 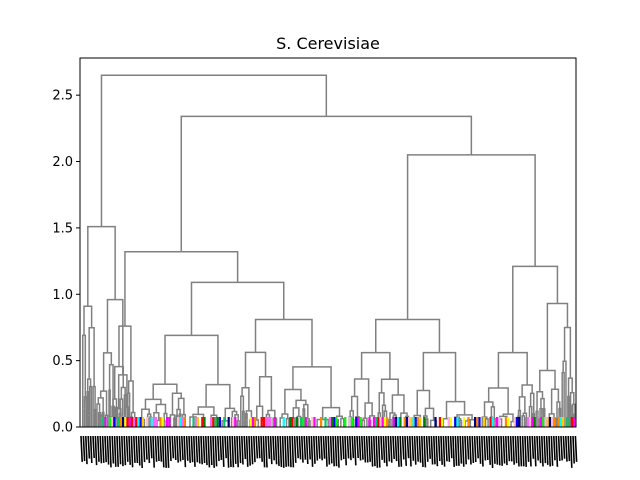 What do you see at coordinates (62, 162) in the screenshot?
I see `y-tick-label: 2.0` at bounding box center [62, 162].